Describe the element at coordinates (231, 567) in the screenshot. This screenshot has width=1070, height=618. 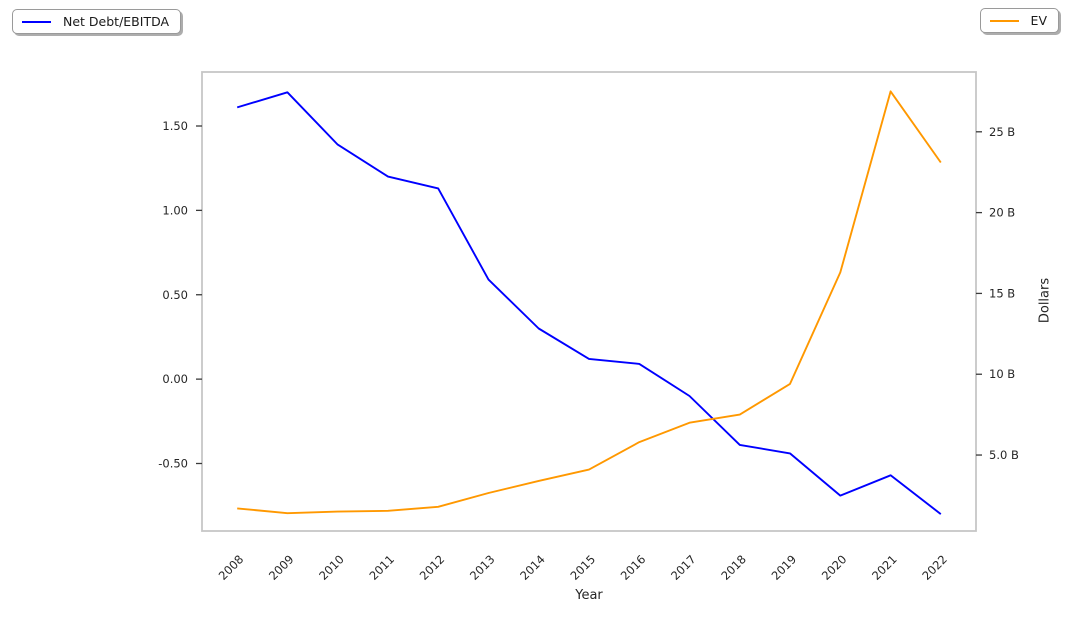
I see `x-tick-label: 2008` at that location.